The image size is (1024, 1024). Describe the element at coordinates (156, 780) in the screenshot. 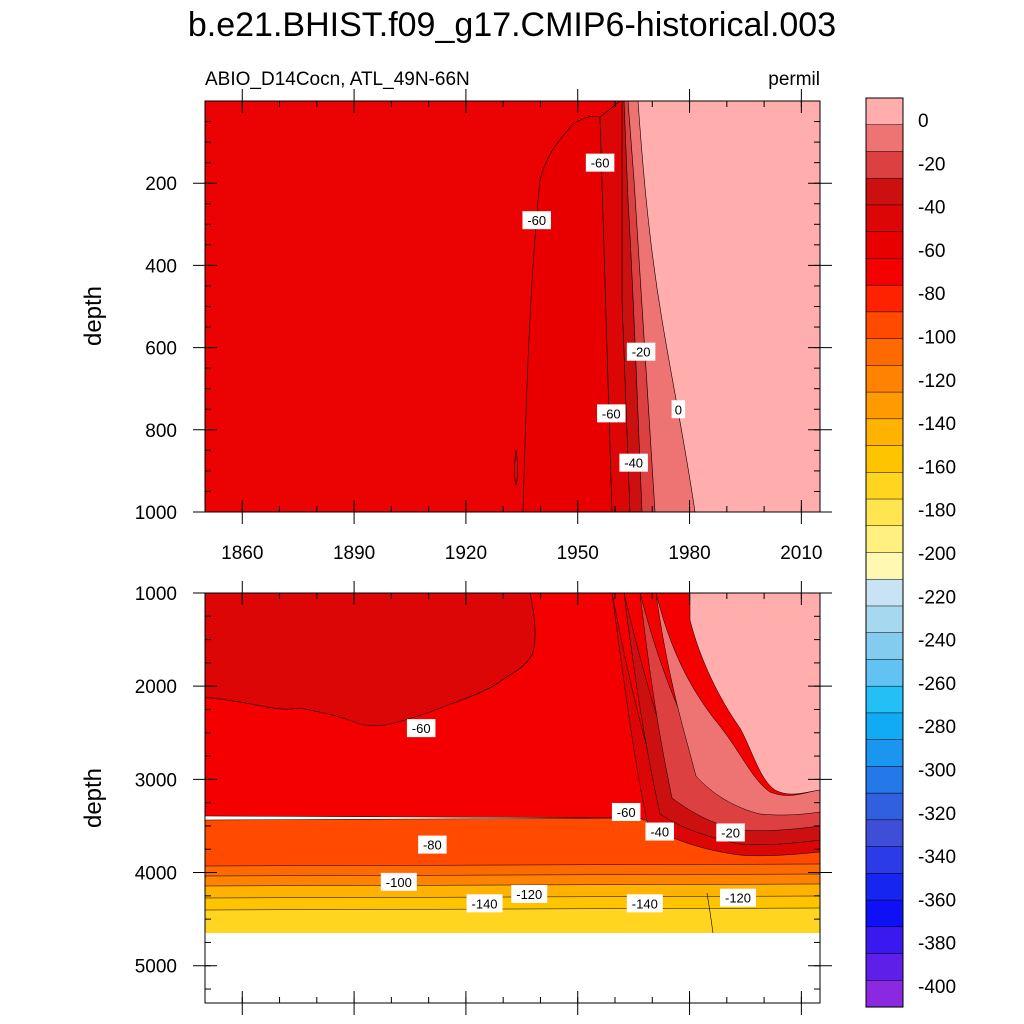

I see `lower-y-tick-label: 3000` at that location.